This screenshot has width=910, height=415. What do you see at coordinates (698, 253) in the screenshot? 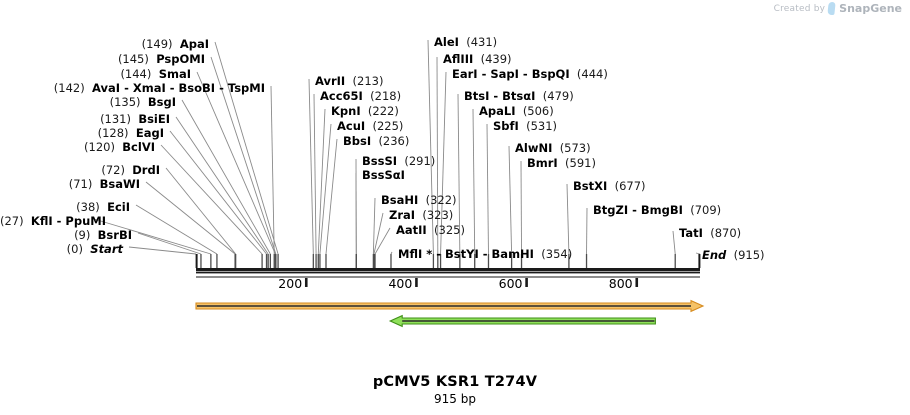
I see `leader-line-end` at bounding box center [698, 253].